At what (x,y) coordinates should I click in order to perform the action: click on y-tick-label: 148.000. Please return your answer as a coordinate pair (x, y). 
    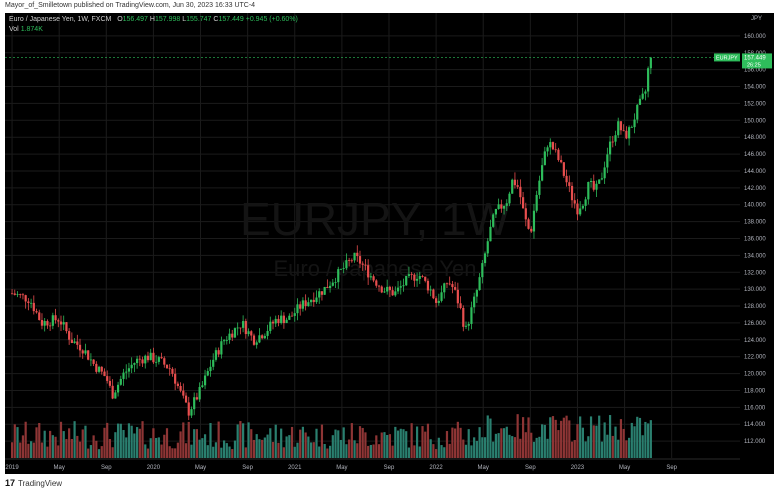
    Looking at the image, I should click on (755, 138).